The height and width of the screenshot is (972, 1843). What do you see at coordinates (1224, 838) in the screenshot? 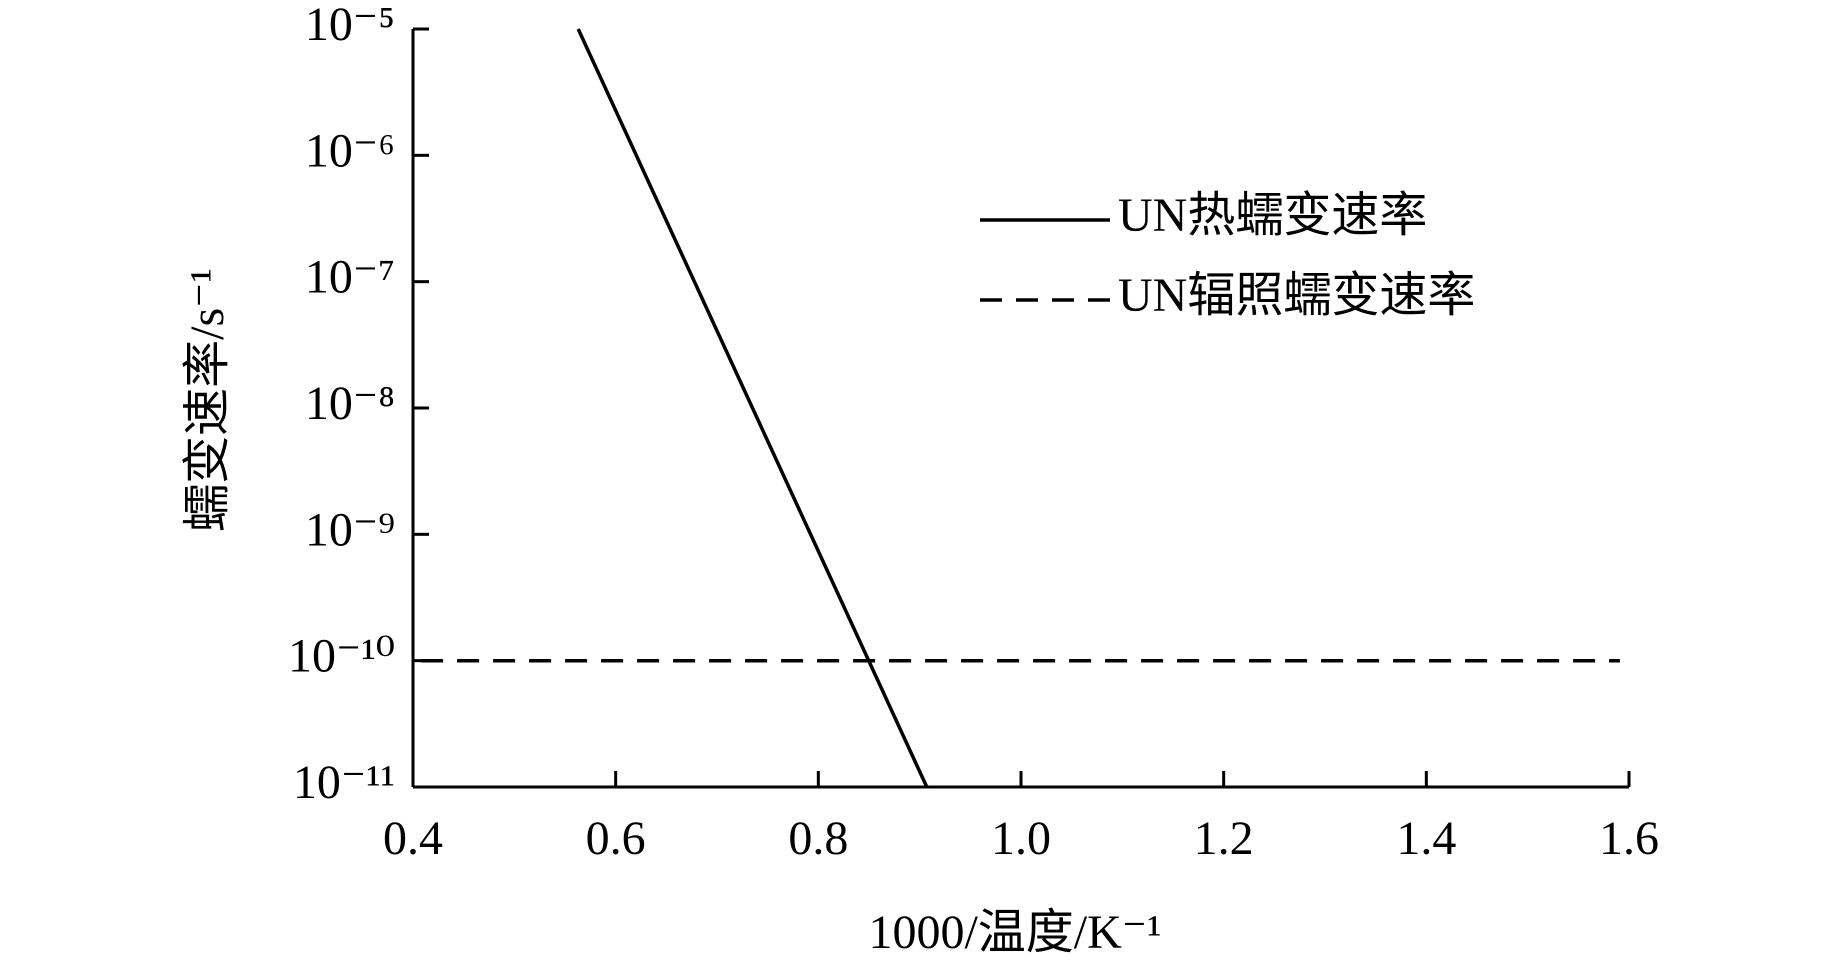
I see `x-tick-label: 1.2` at bounding box center [1224, 838].